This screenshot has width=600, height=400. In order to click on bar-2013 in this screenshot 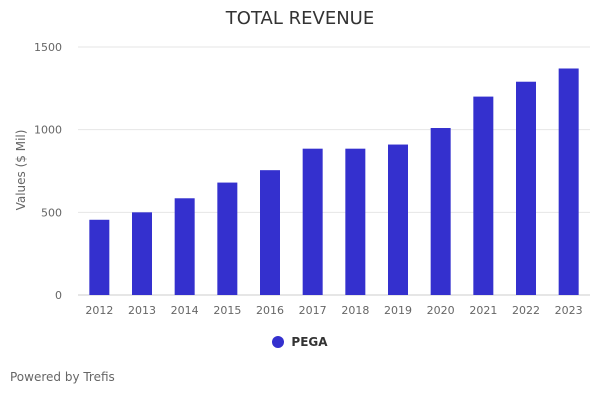, I will do `click(142, 253)`.